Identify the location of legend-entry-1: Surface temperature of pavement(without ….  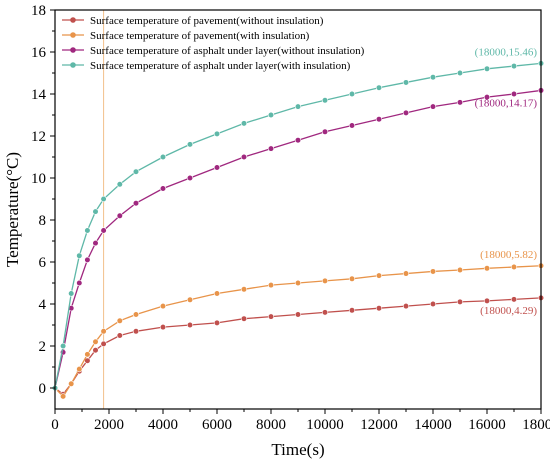
(193, 21).